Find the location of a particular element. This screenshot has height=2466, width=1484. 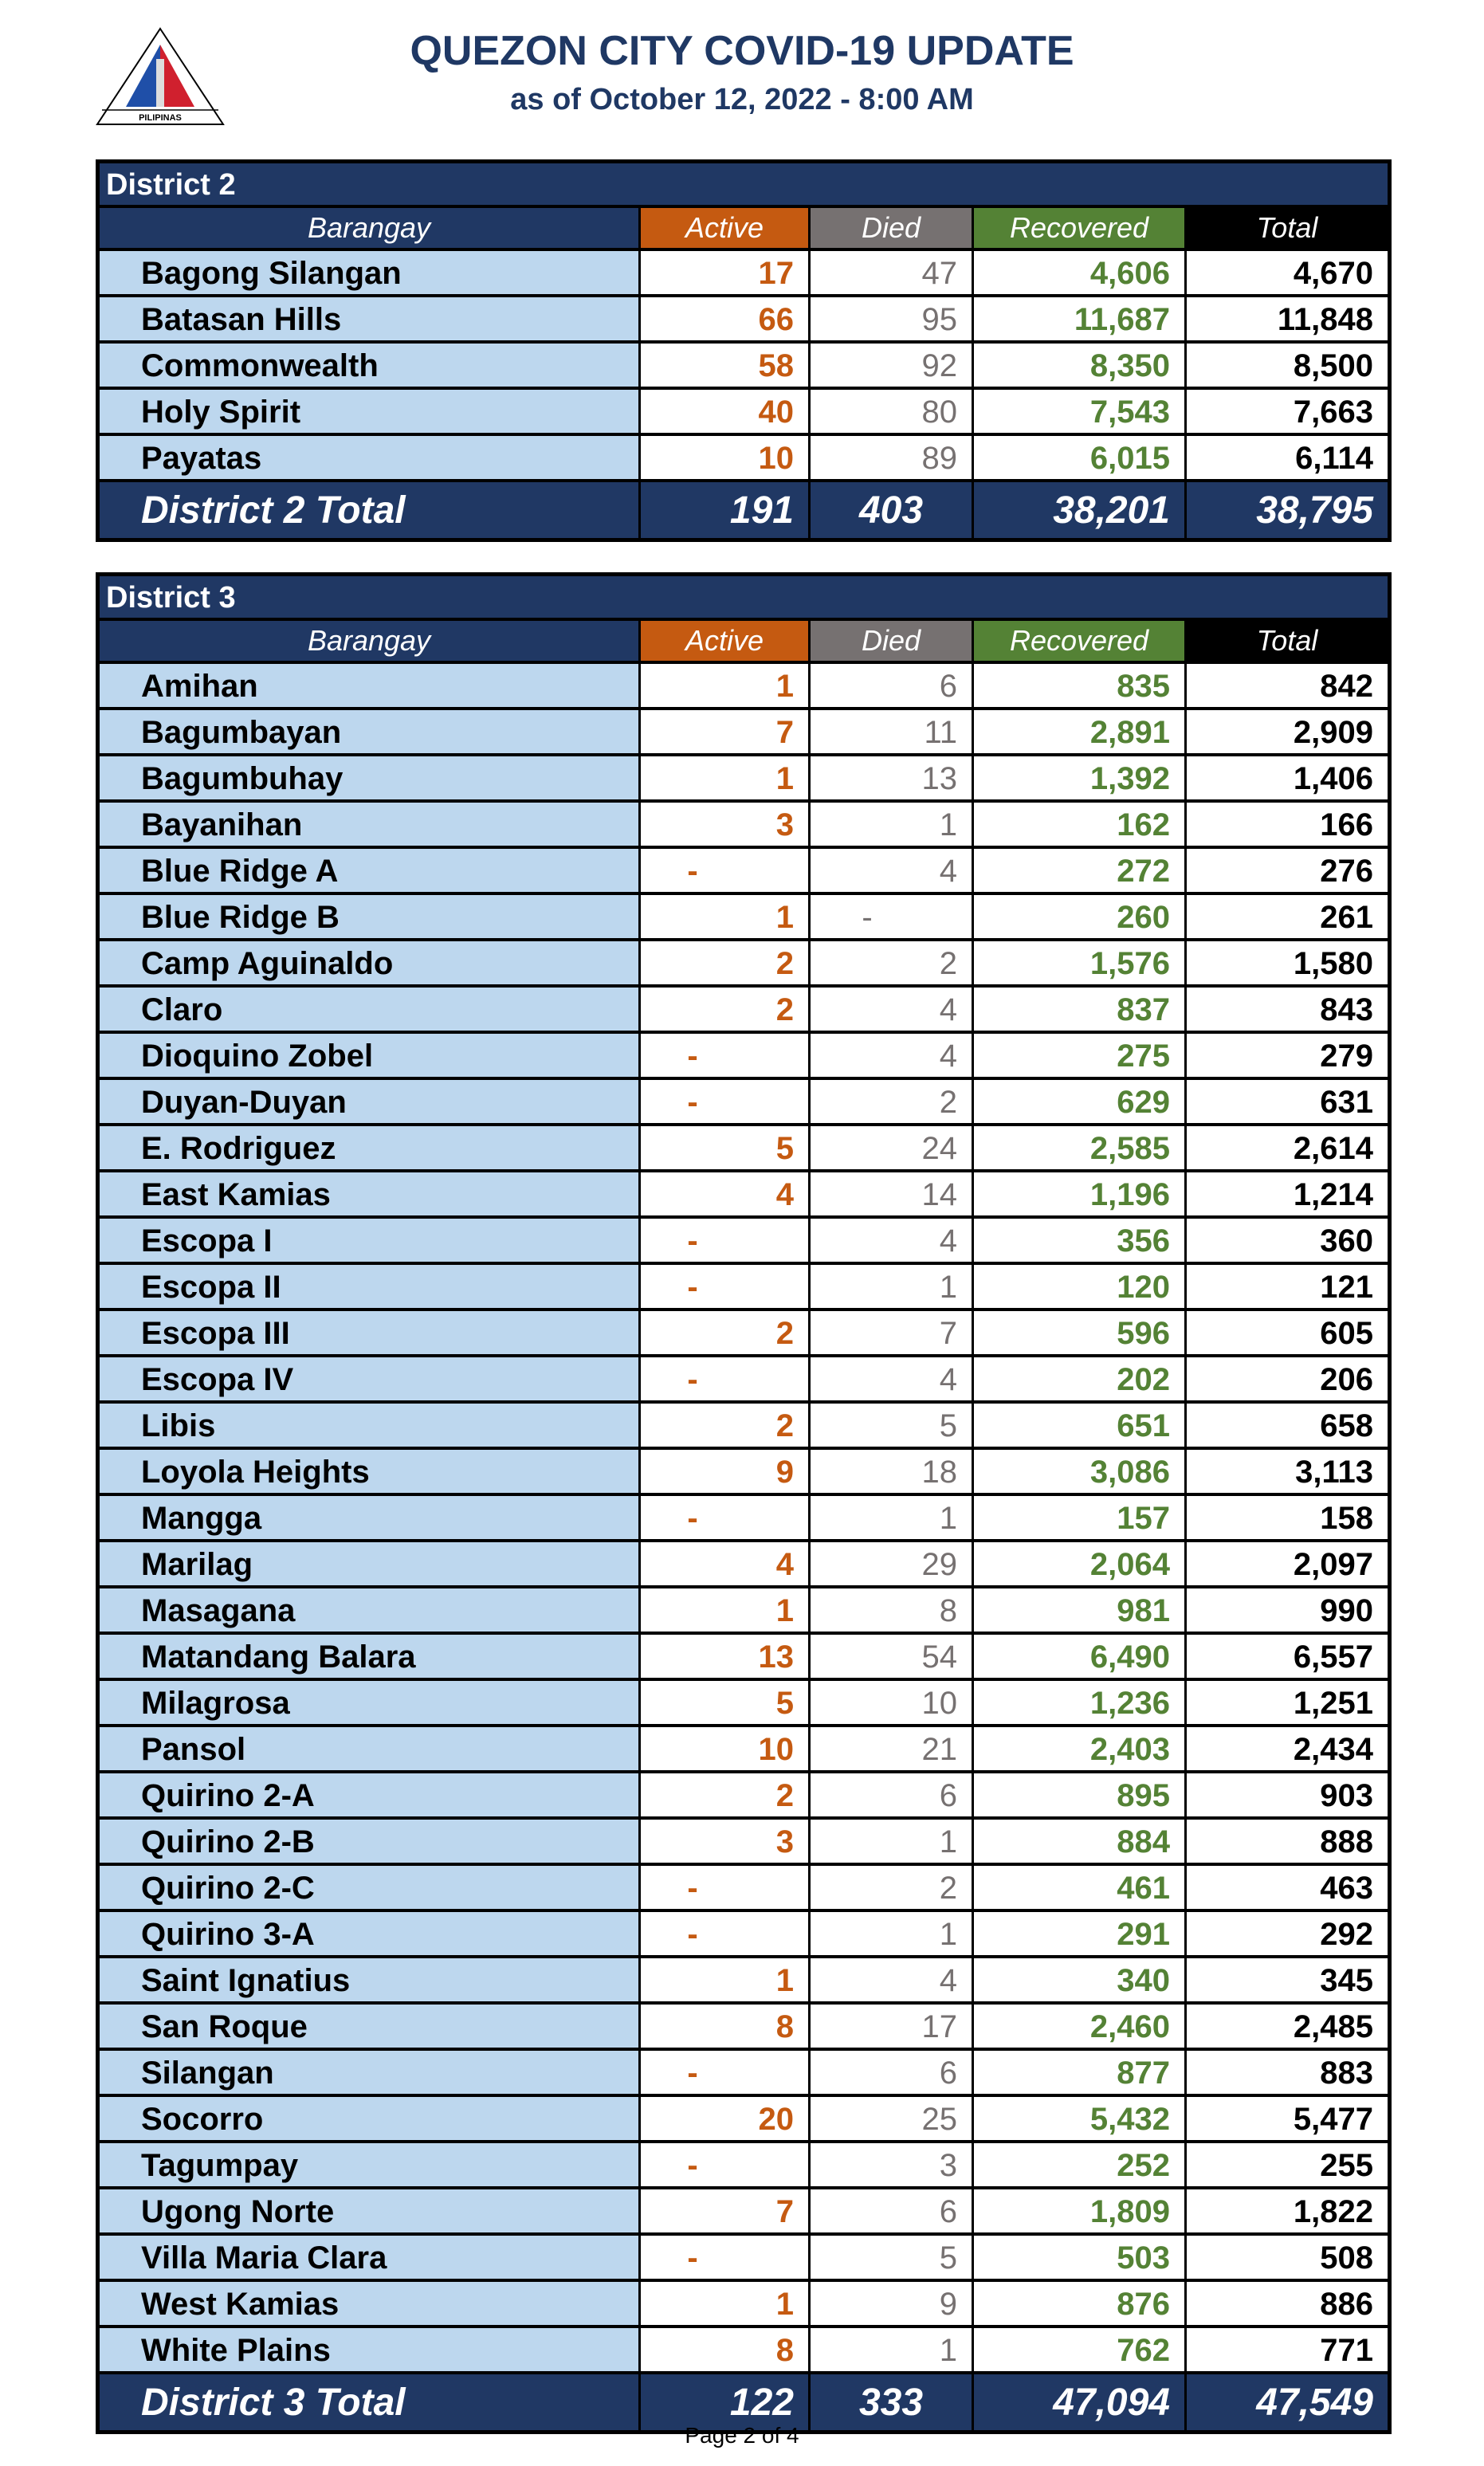

cell-total: 8,500 is located at coordinates (1287, 365).